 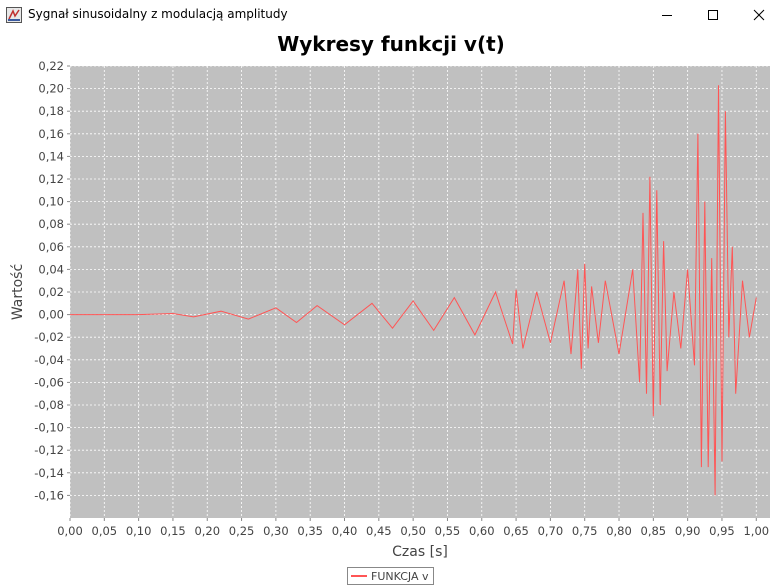 I want to click on x-tick-label: 0,55, so click(x=448, y=531).